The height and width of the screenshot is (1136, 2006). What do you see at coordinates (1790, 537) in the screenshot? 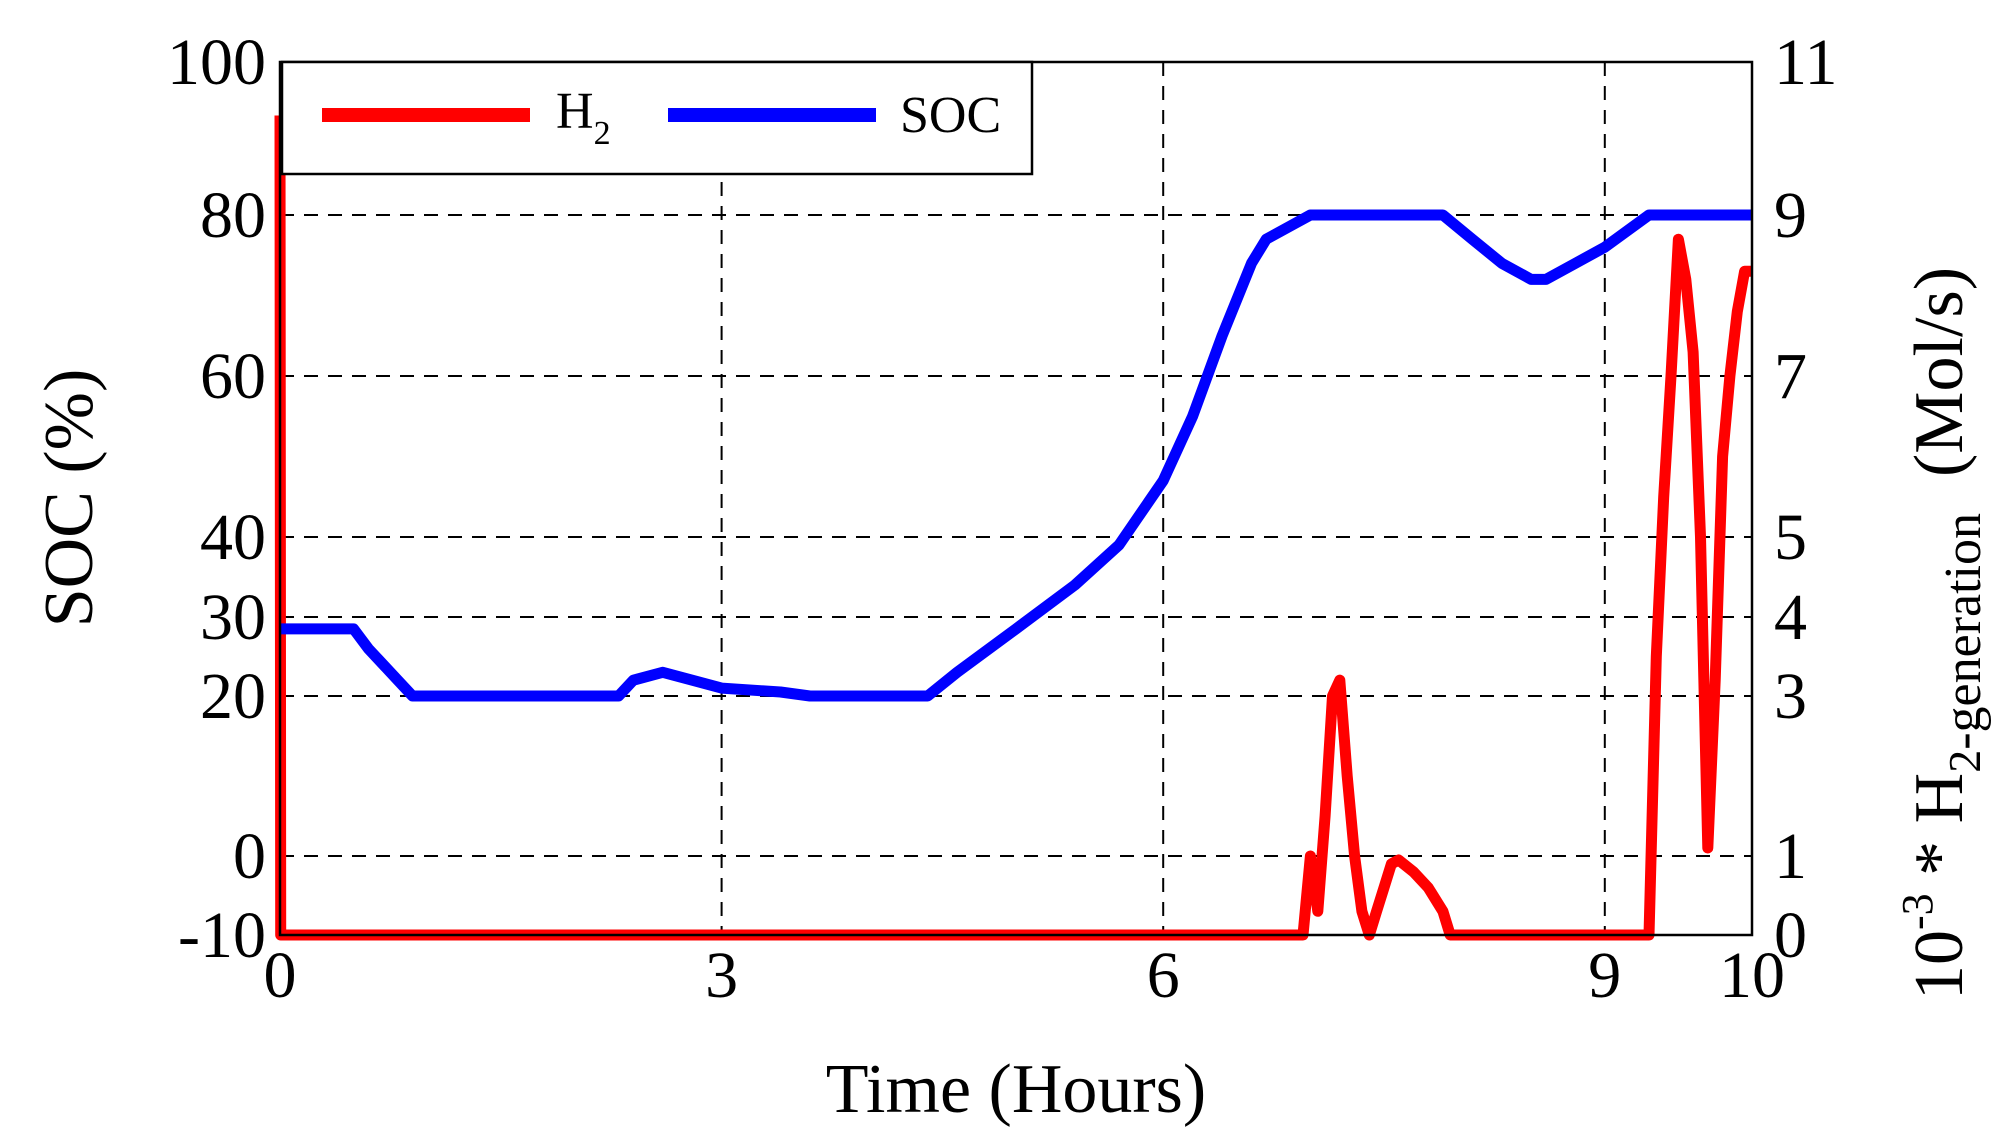
I see `y-right-tick-label: 5` at bounding box center [1790, 537].